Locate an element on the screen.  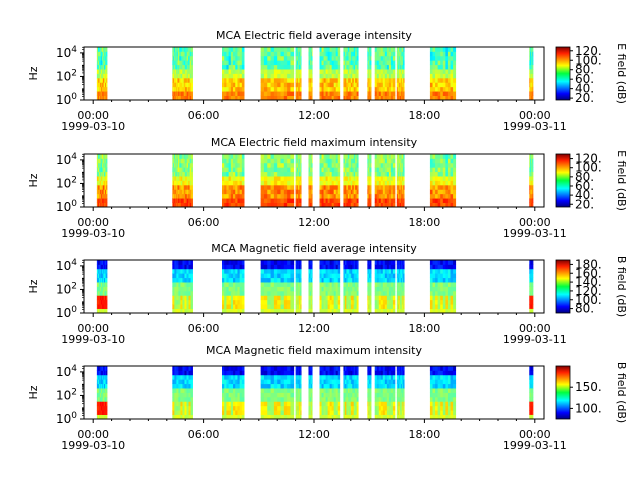
x-tick-label: 00:00 is located at coordinates (535, 115).